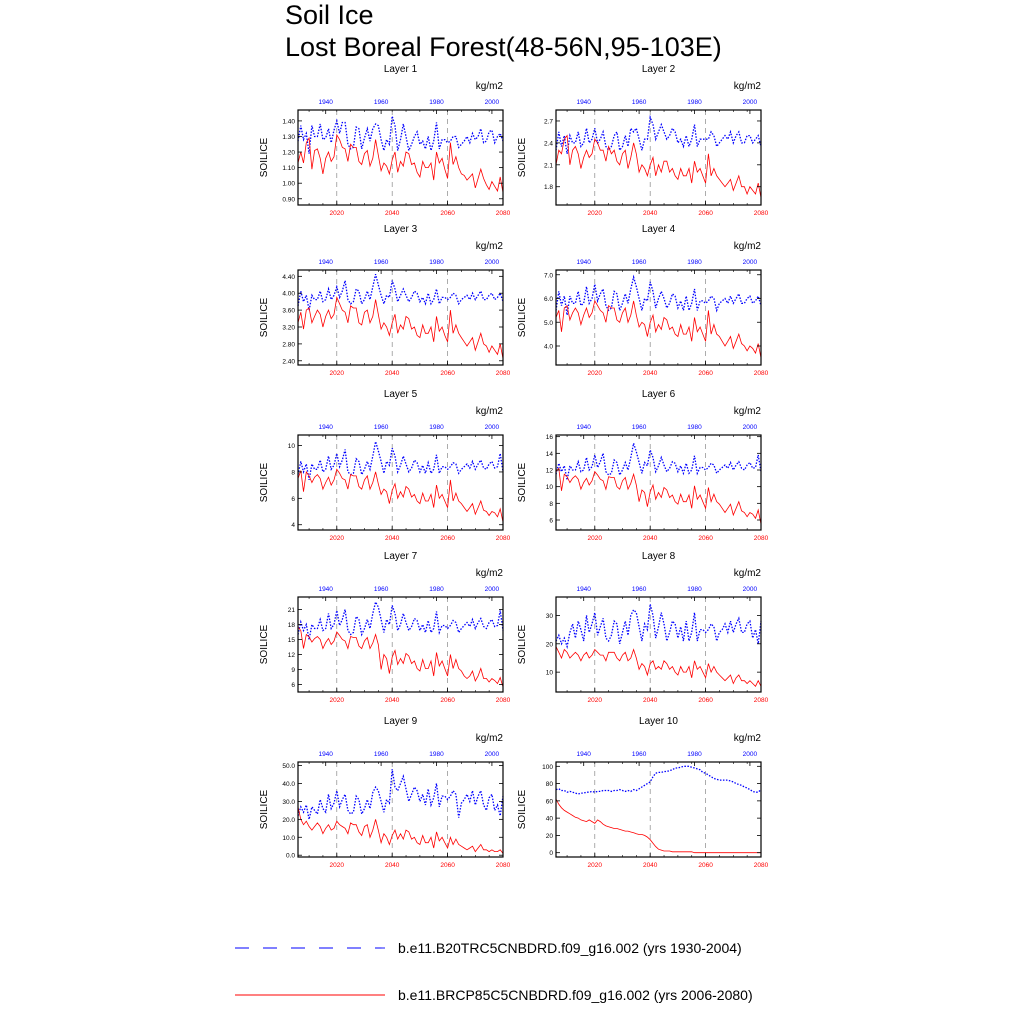 The height and width of the screenshot is (1024, 1024). Describe the element at coordinates (548, 121) in the screenshot. I see `y-tick-label: 2.7` at that location.